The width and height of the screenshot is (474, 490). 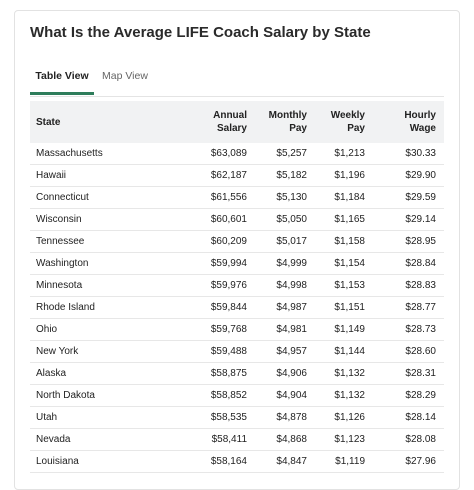 What do you see at coordinates (105, 461) in the screenshot?
I see `table-cell: Louisiana` at bounding box center [105, 461].